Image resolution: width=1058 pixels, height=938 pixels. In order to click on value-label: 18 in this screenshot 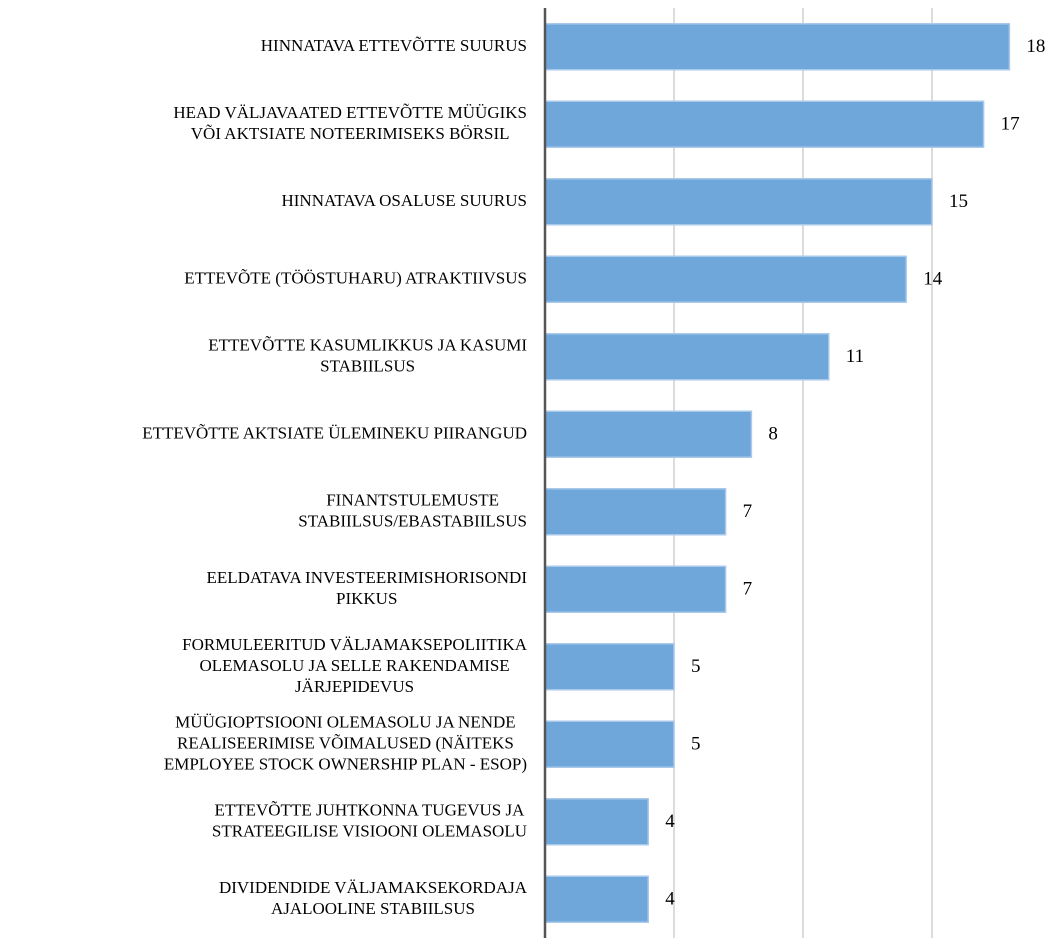, I will do `click(1035, 46)`.